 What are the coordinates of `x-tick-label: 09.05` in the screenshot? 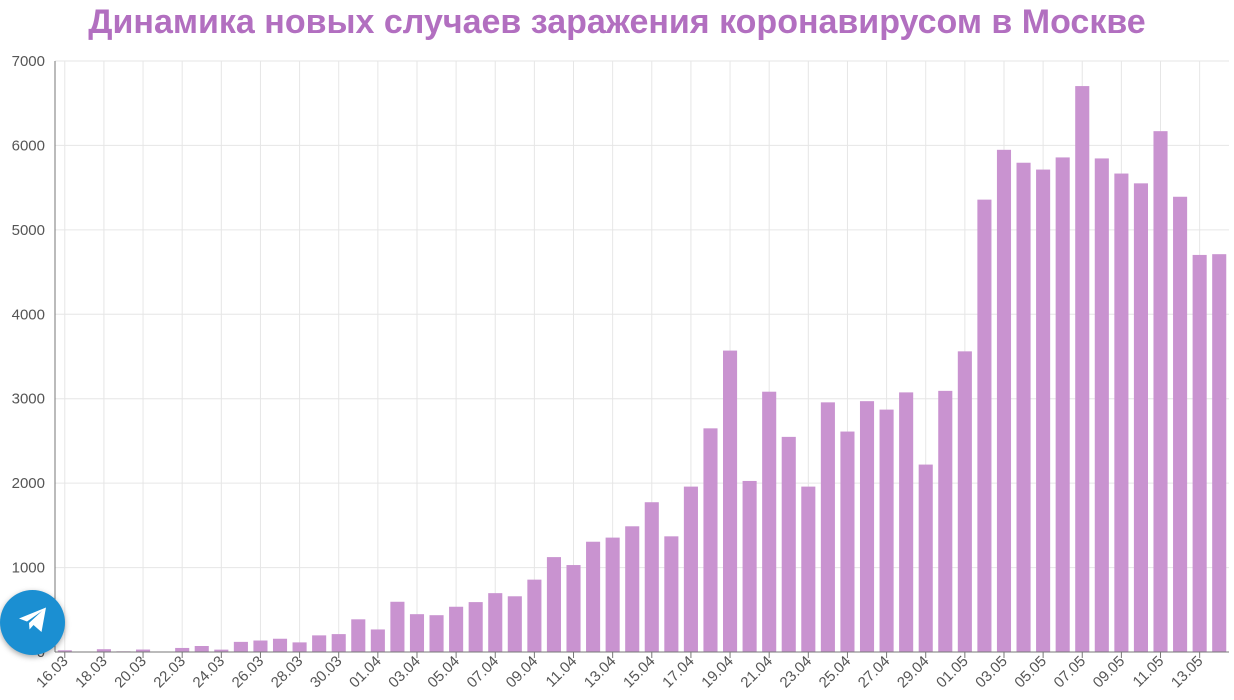 It's located at (1109, 672).